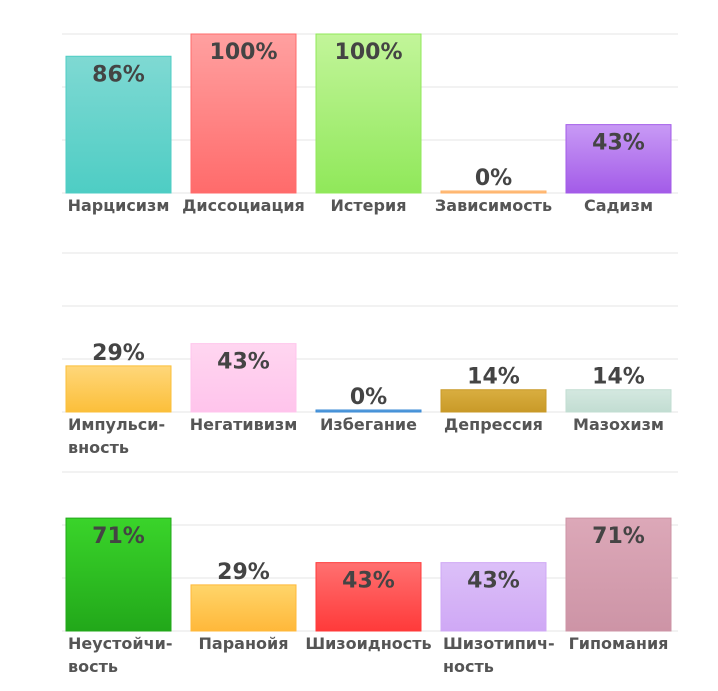 The image size is (718, 691). What do you see at coordinates (493, 424) in the screenshot?
I see `category-label: Депрессия` at bounding box center [493, 424].